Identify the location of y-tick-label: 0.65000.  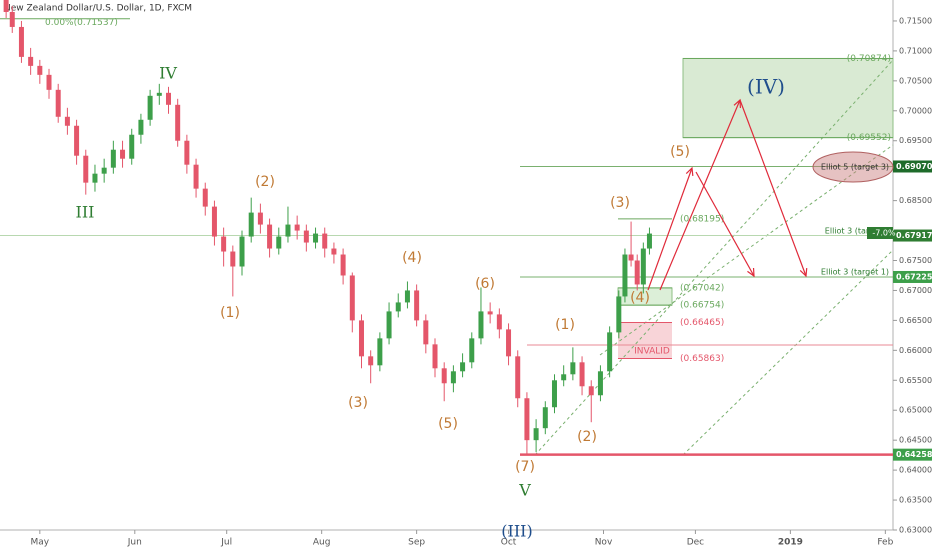
(915, 410).